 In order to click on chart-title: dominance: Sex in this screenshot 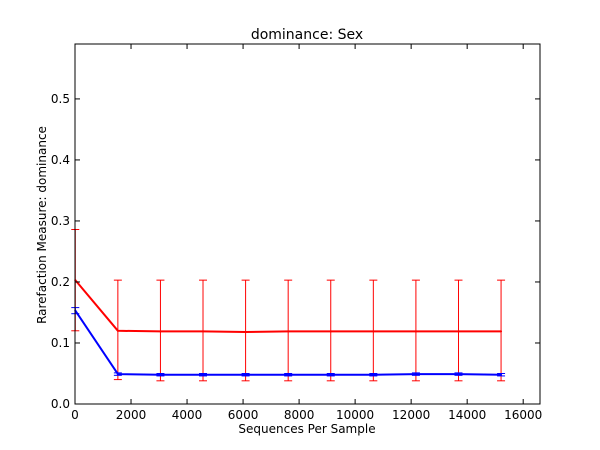, I will do `click(307, 35)`.